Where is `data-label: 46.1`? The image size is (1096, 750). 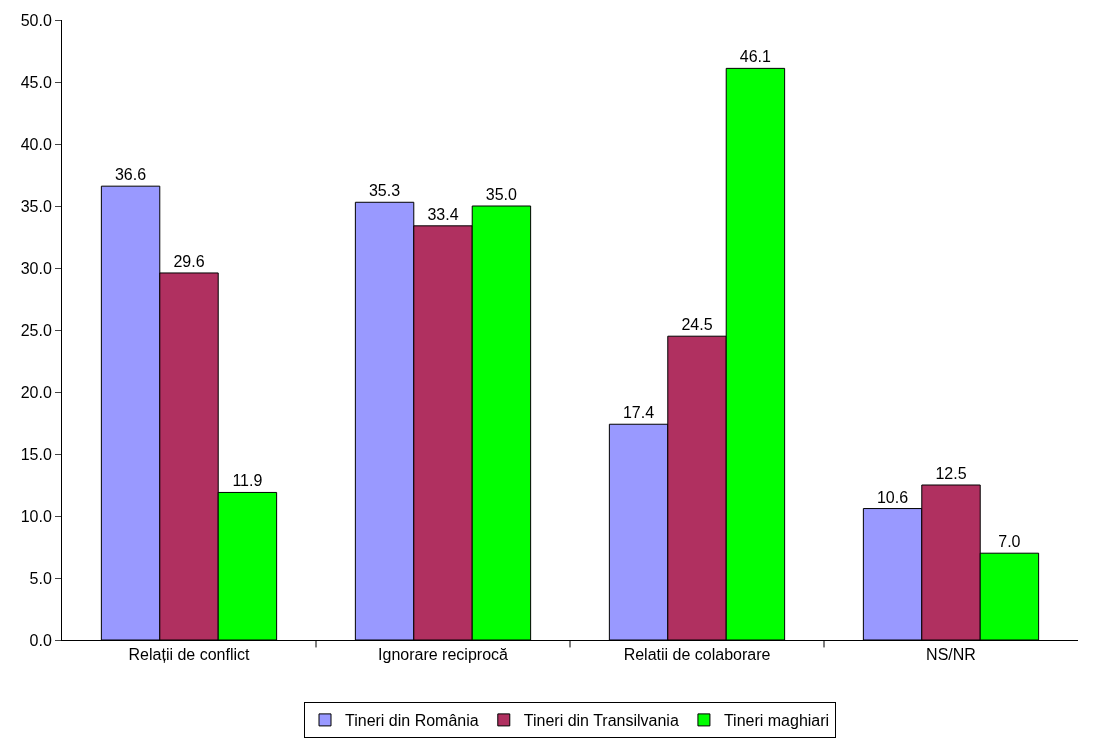
data-label: 46.1 is located at coordinates (755, 57).